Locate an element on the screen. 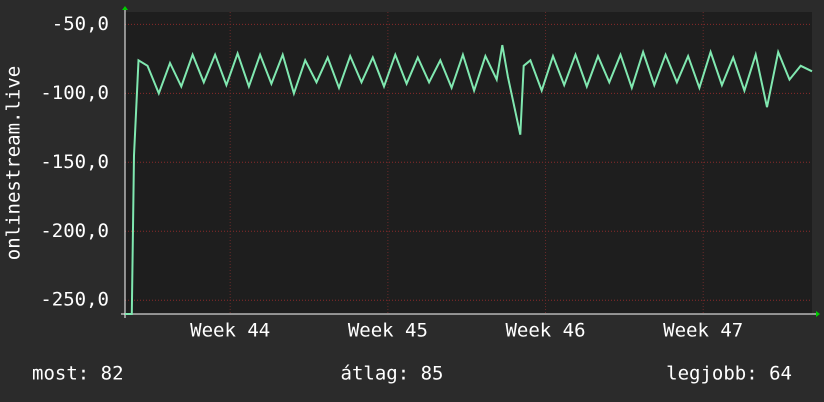  y-axis-arrow is located at coordinates (125, 8).